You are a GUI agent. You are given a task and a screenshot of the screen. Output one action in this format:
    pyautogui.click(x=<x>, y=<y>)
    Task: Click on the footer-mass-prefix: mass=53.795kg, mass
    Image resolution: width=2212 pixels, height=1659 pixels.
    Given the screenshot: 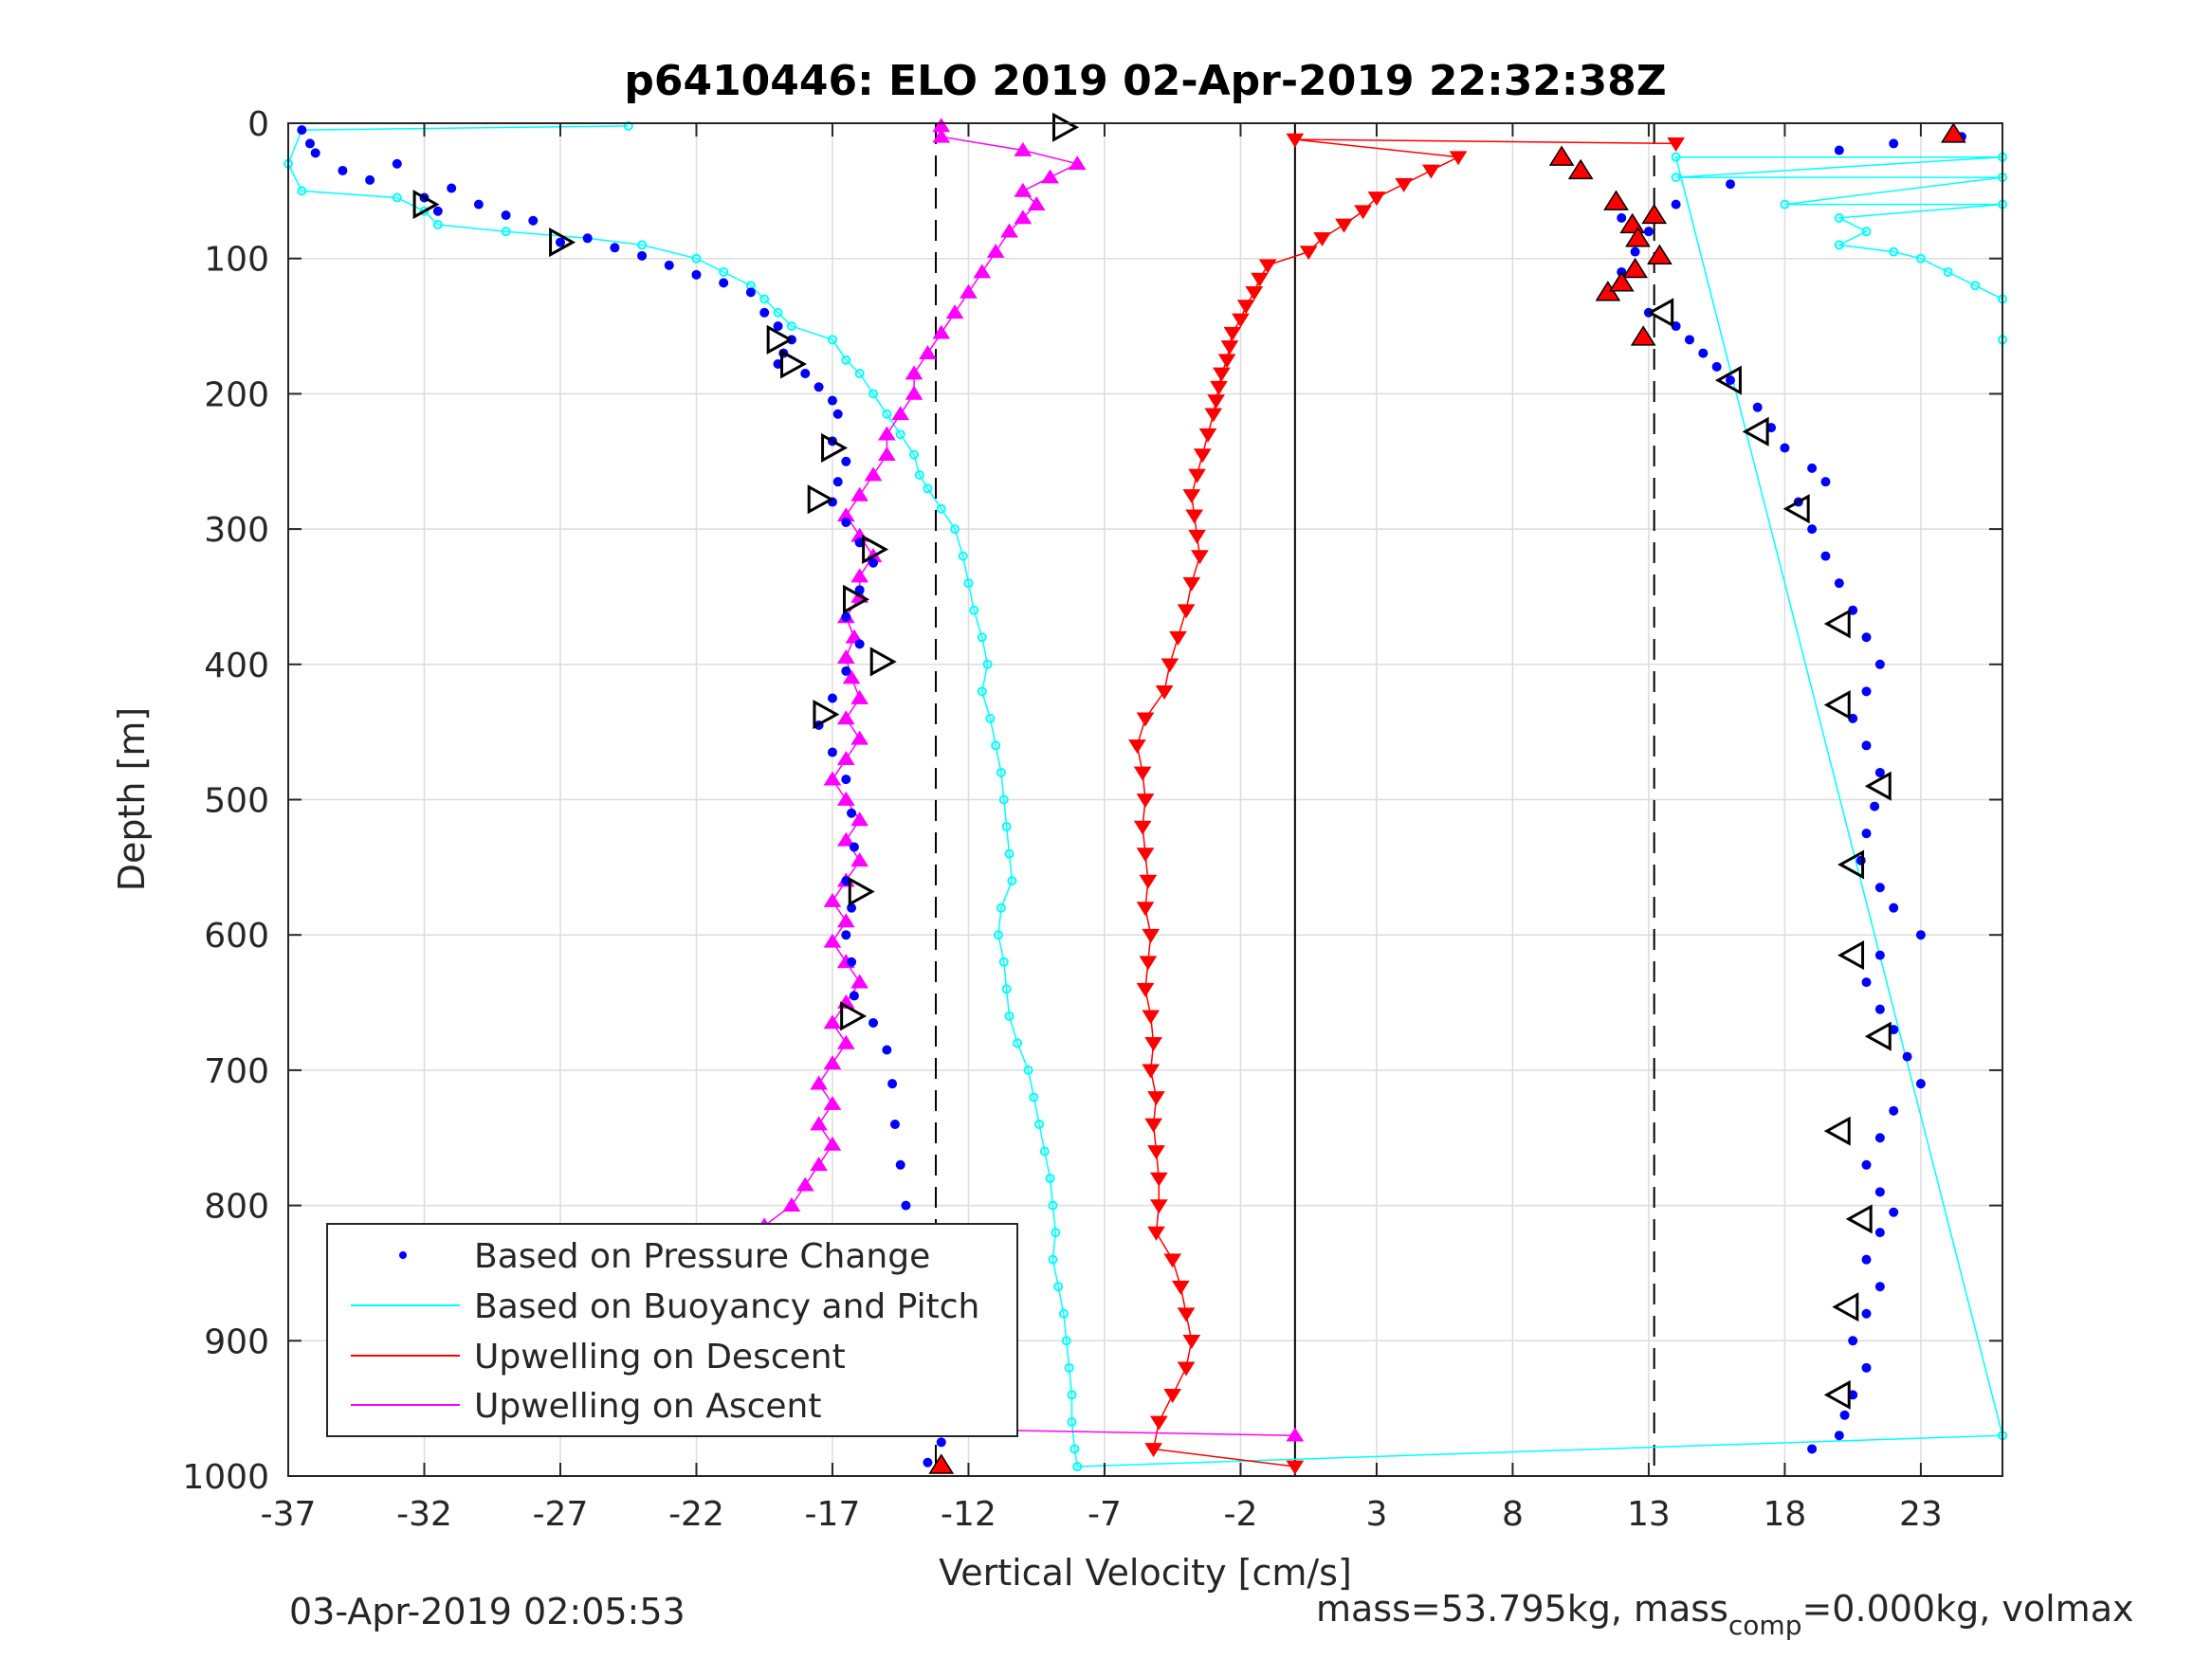 What is the action you would take?
    pyautogui.click(x=1522, y=1609)
    